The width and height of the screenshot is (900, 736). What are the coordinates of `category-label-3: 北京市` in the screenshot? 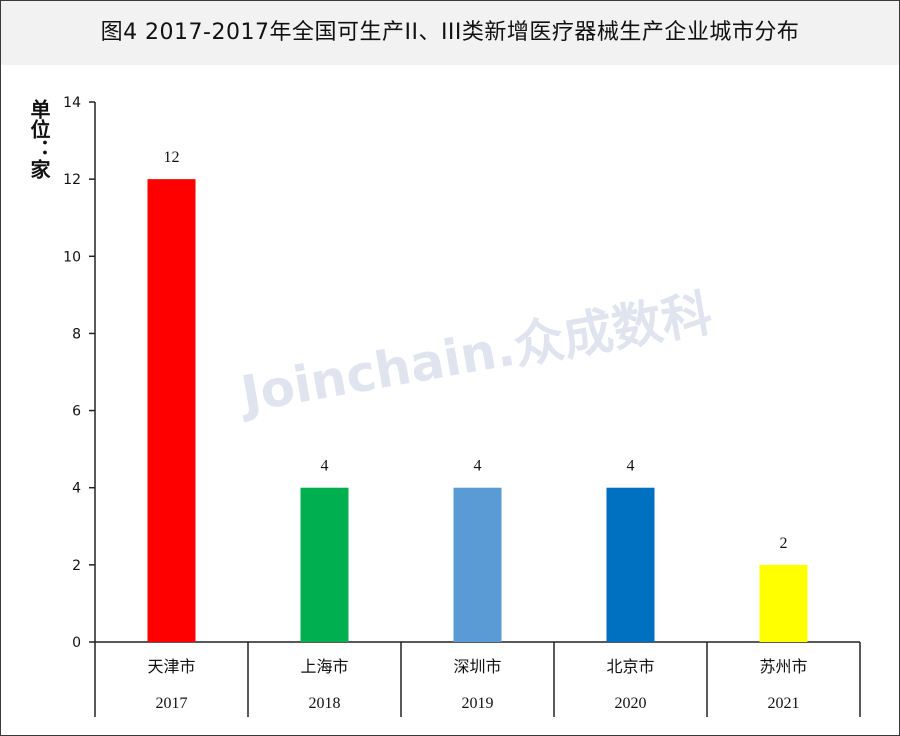 It's located at (630, 666).